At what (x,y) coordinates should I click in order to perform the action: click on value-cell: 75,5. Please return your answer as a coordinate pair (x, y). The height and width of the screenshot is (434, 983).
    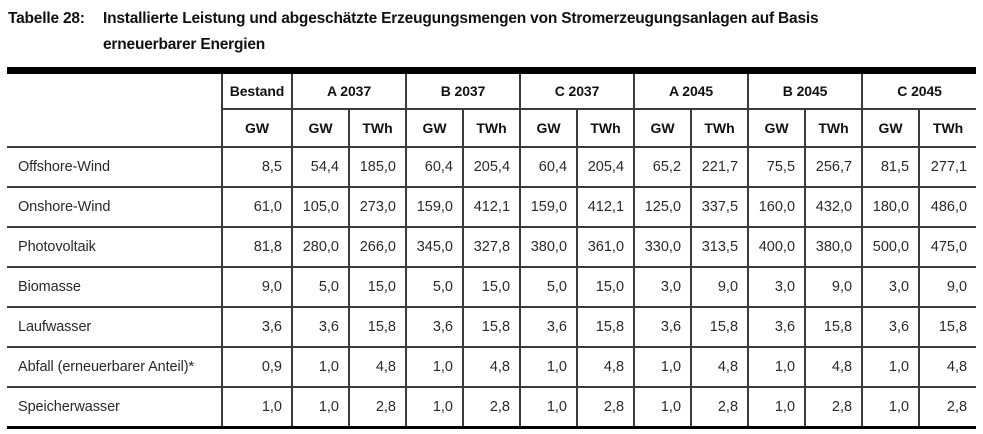
    Looking at the image, I should click on (777, 167).